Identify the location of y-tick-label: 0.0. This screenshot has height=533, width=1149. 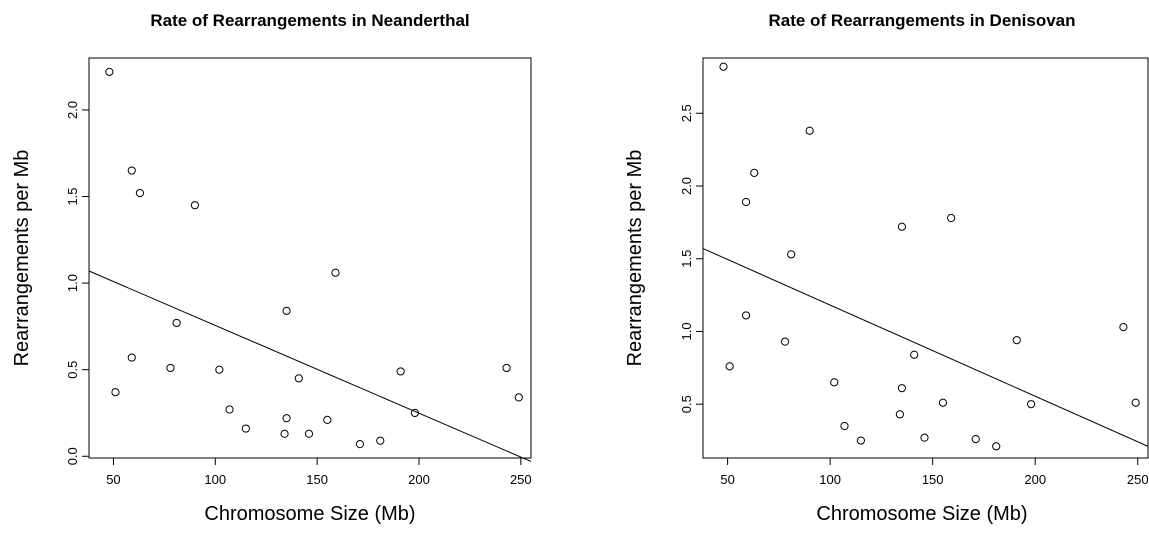
(72, 456).